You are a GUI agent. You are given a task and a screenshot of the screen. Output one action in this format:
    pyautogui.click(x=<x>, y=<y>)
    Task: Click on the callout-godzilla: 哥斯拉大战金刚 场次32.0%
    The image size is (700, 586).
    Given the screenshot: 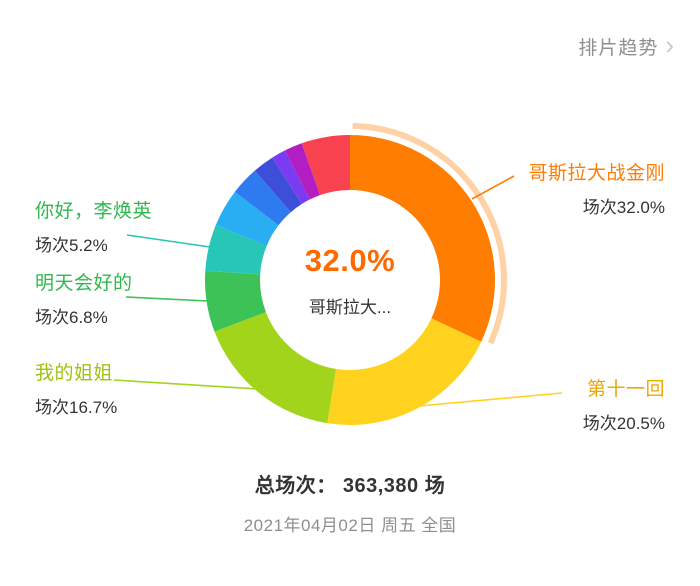 What is the action you would take?
    pyautogui.click(x=596, y=188)
    